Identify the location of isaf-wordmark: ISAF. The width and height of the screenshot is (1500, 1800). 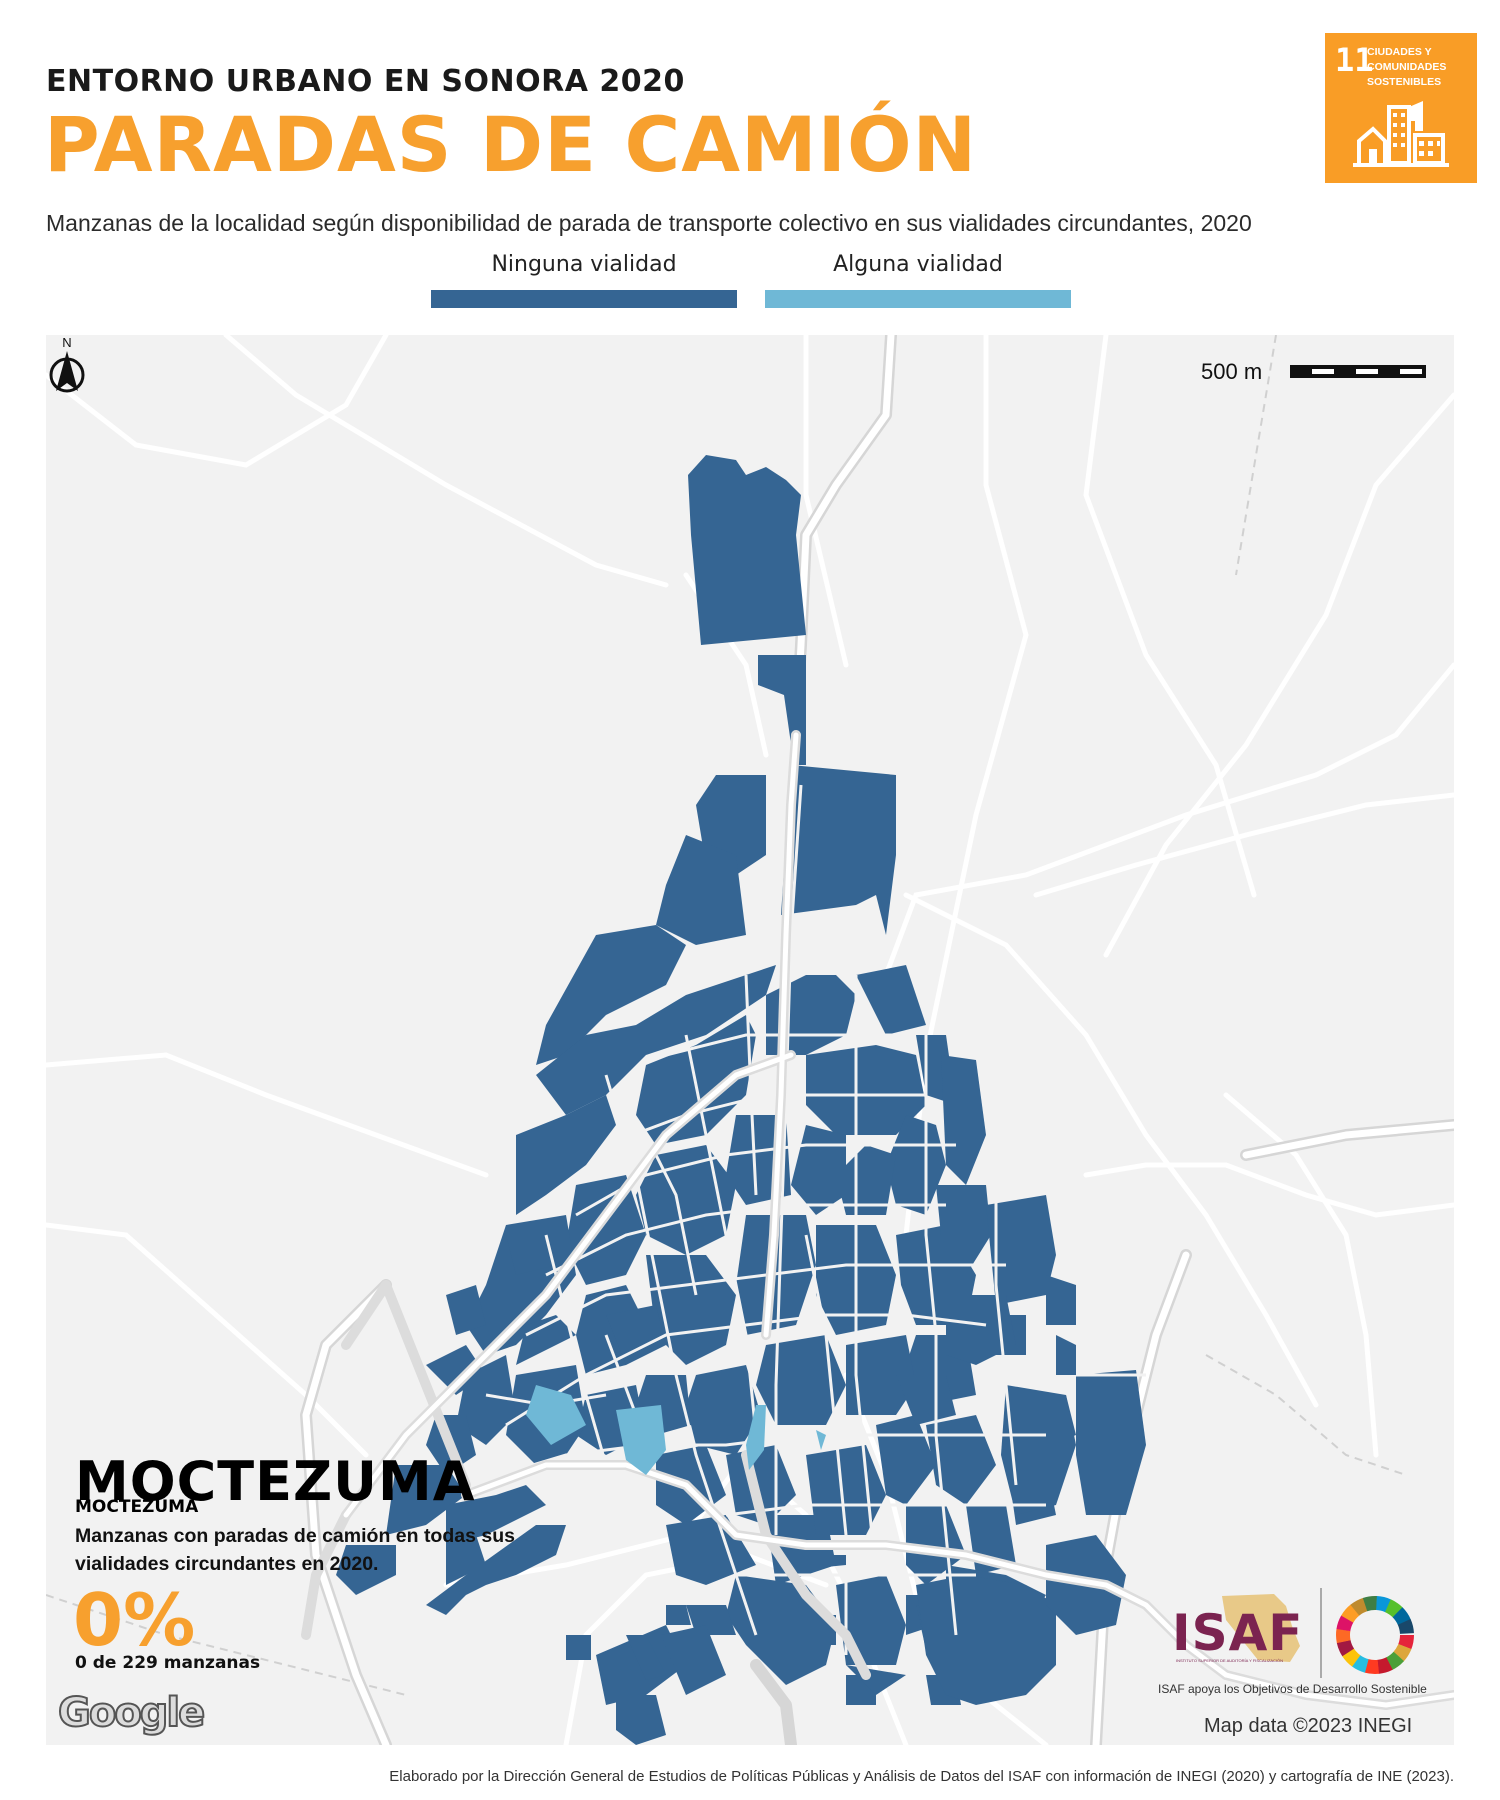
(1238, 1633).